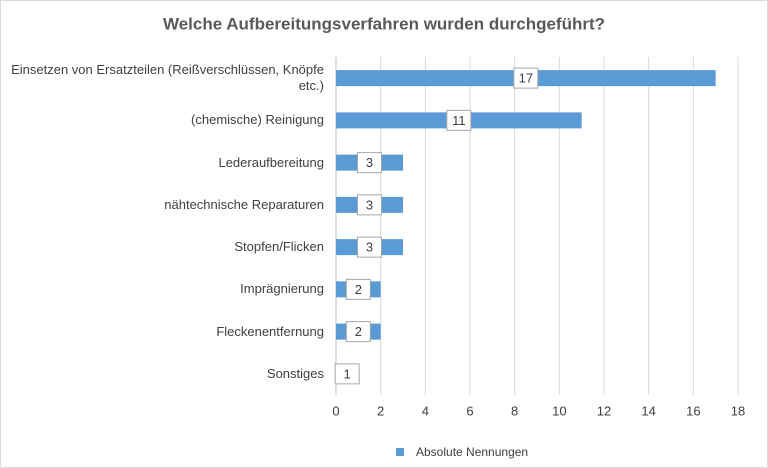 This screenshot has height=468, width=768. Describe the element at coordinates (335, 410) in the screenshot. I see `x-tick-label: 0` at that location.